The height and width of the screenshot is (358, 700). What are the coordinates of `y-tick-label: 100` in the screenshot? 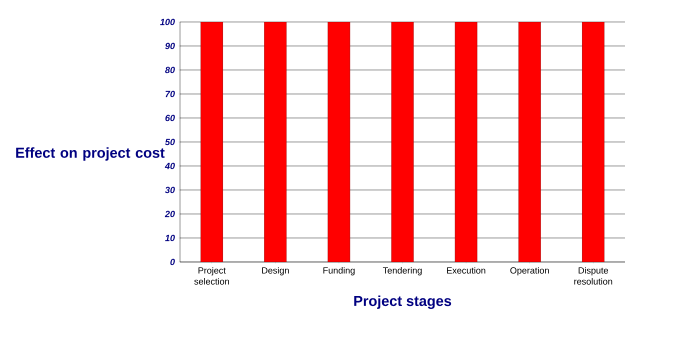 It's located at (167, 22).